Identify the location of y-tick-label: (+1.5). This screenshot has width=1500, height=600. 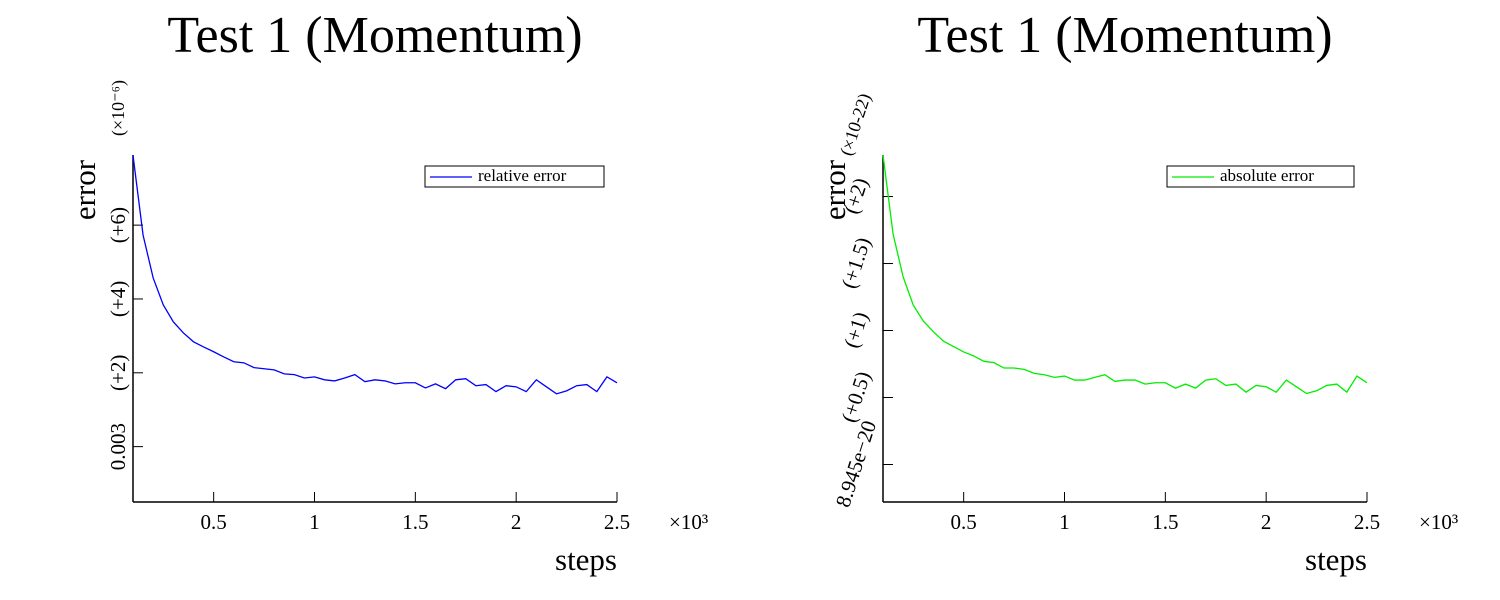
(855, 262).